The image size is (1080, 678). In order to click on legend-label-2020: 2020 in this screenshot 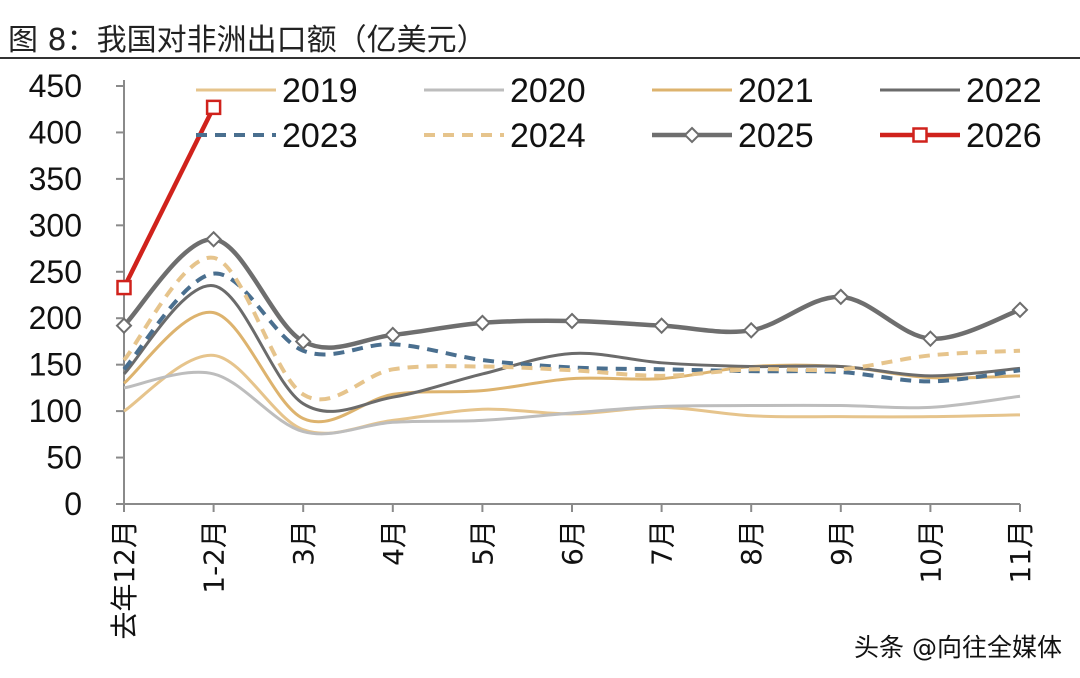, I will do `click(548, 91)`.